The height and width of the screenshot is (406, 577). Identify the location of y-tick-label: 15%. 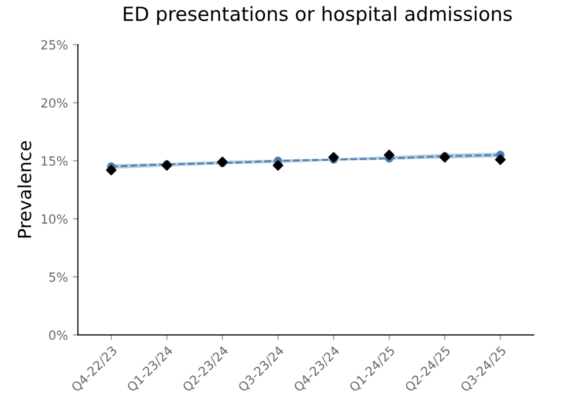
(55, 161).